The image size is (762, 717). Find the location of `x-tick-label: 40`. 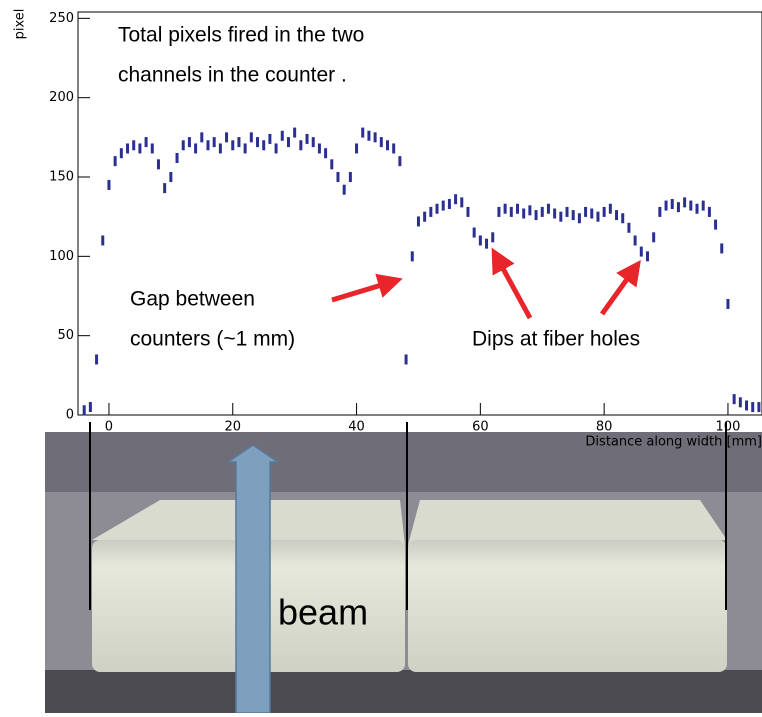

x-tick-label: 40 is located at coordinates (356, 427).